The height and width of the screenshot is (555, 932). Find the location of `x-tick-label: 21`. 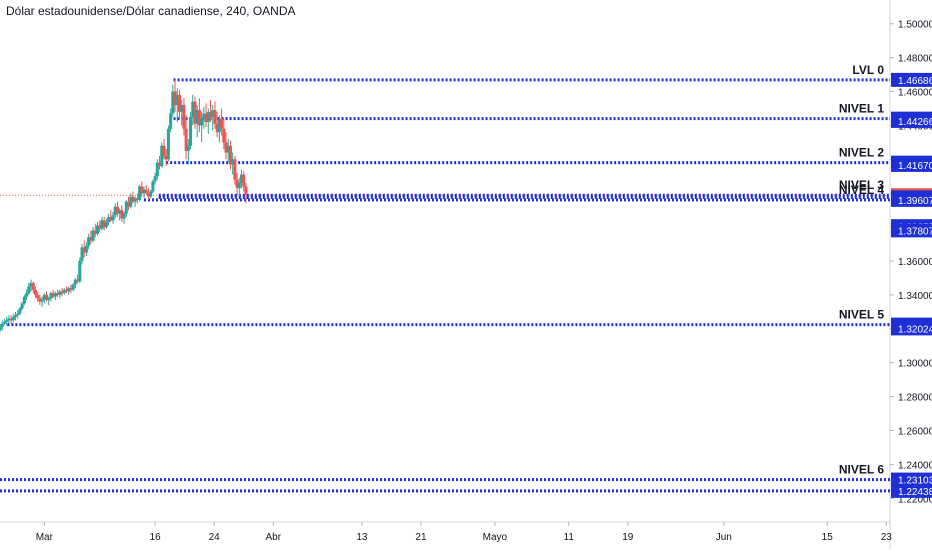

x-tick-label: 21 is located at coordinates (421, 537).